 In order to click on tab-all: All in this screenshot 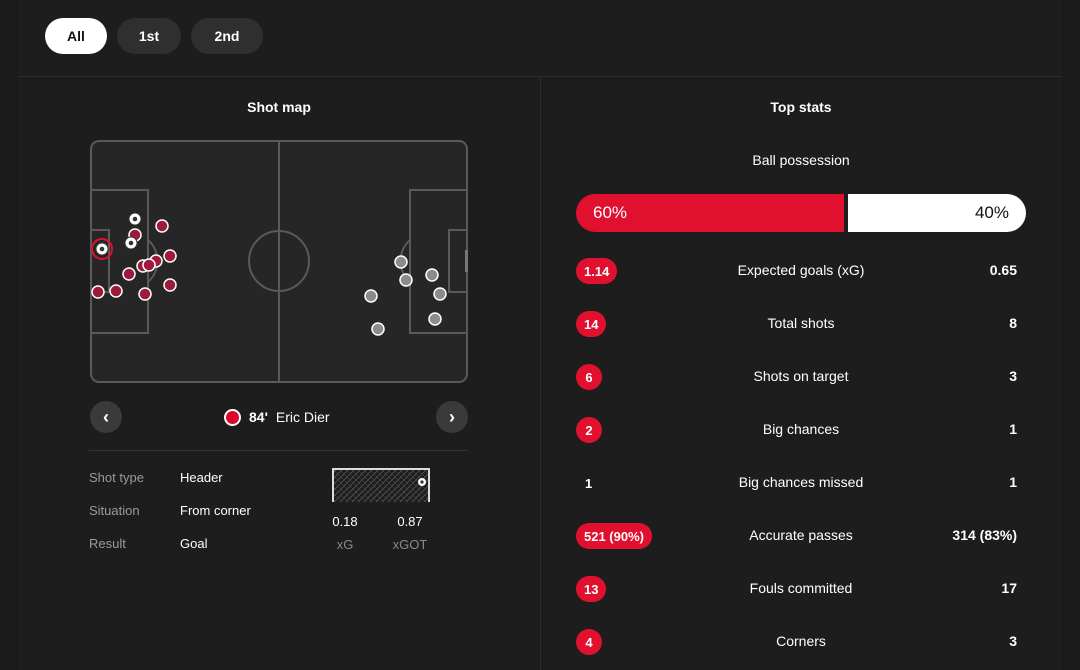, I will do `click(76, 36)`.